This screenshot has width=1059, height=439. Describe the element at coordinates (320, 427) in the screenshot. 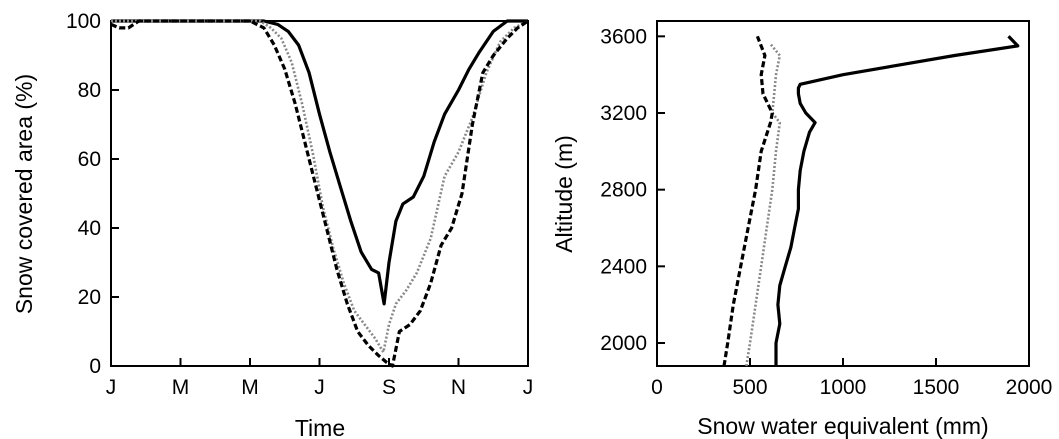

I see `left-x-axis-label: Time` at that location.